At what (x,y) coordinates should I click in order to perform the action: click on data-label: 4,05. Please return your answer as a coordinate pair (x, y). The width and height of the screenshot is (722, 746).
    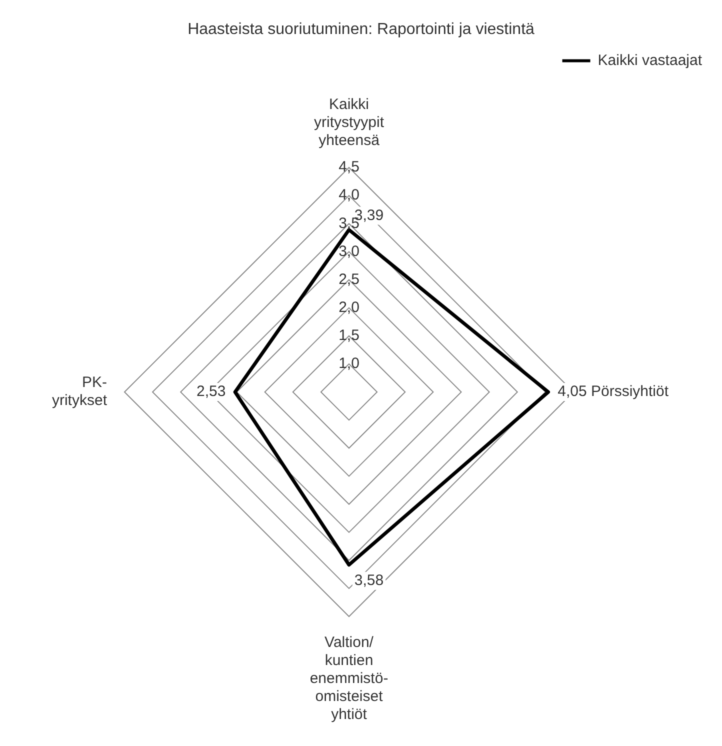
    Looking at the image, I should click on (572, 391).